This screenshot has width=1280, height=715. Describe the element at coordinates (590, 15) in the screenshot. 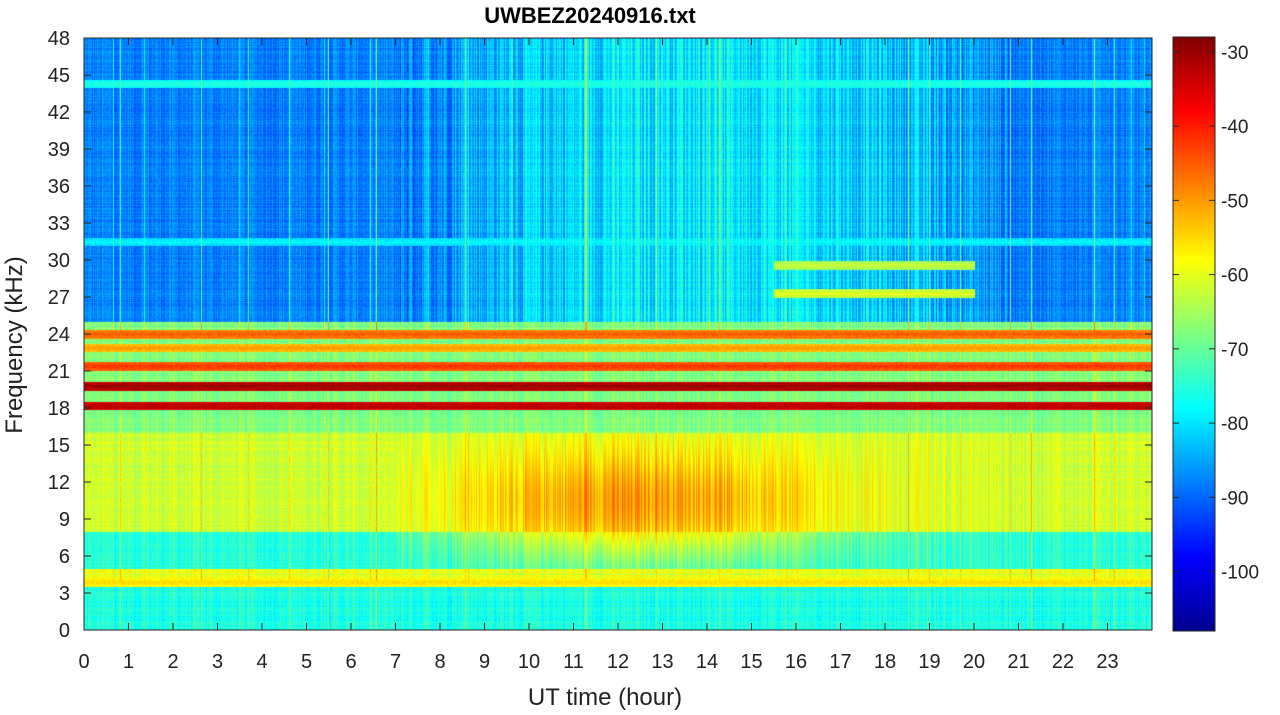

I see `chart-title: UWBEZ20240916.txt` at that location.